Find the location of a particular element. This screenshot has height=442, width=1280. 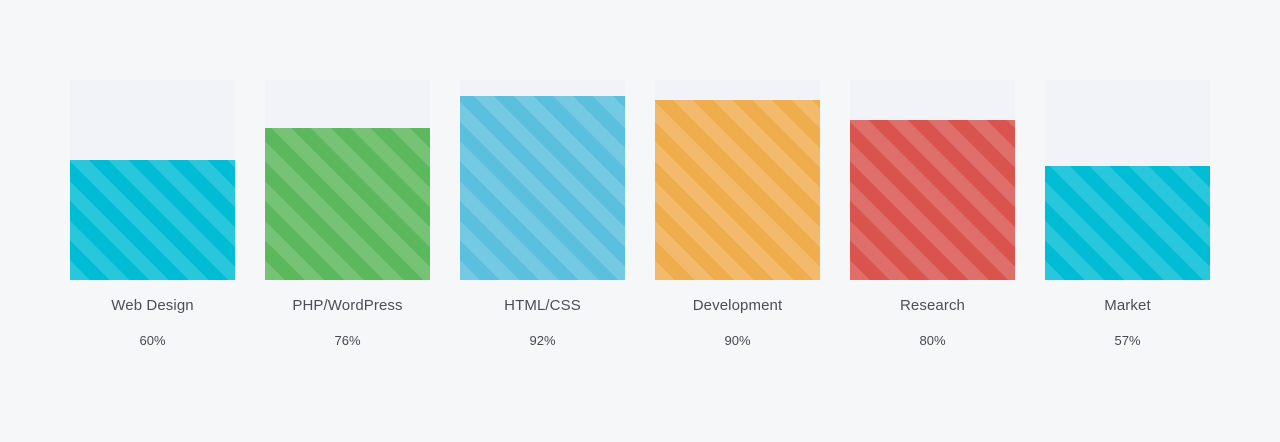

value-label: 57% is located at coordinates (1127, 340).